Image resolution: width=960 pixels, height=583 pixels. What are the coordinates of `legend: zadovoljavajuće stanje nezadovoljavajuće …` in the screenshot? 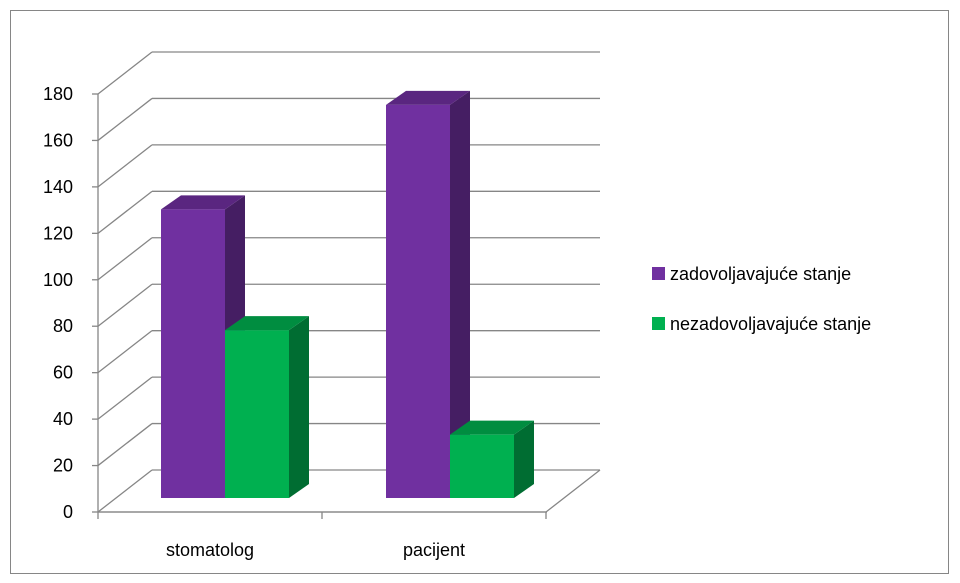 It's located at (761, 299).